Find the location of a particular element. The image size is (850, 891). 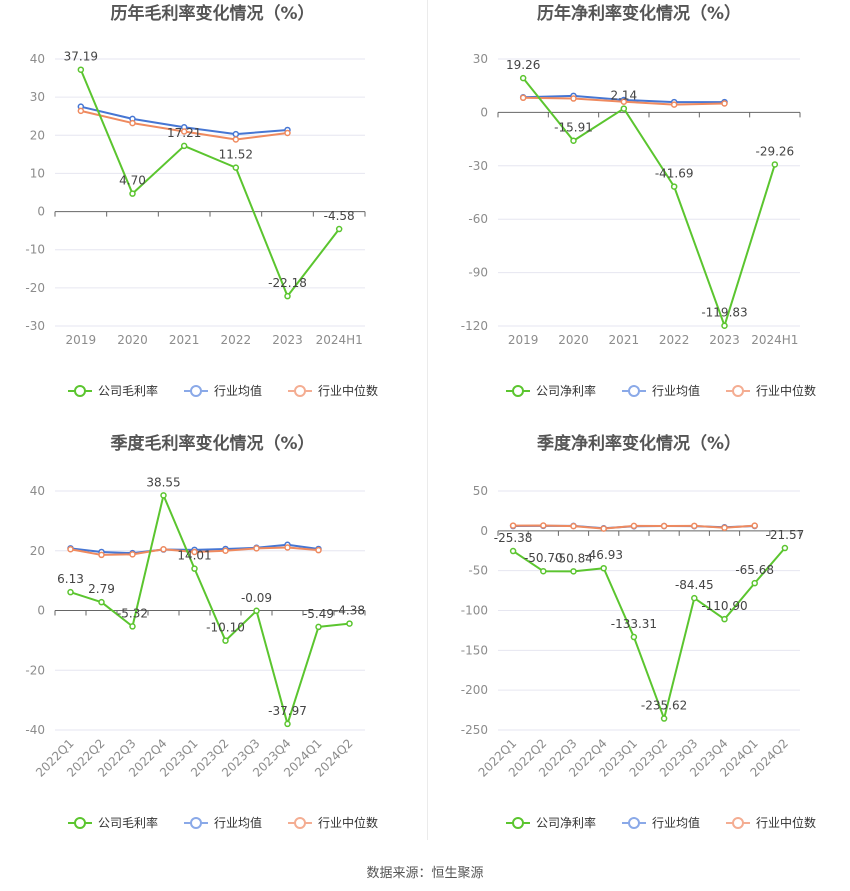

data-label: -22.18 is located at coordinates (287, 283).